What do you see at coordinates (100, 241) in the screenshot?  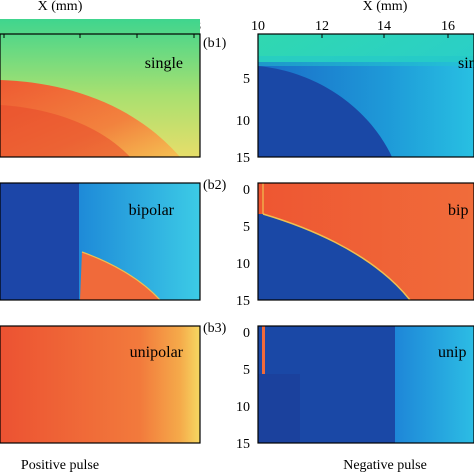 I see `panel-left-bipolar` at bounding box center [100, 241].